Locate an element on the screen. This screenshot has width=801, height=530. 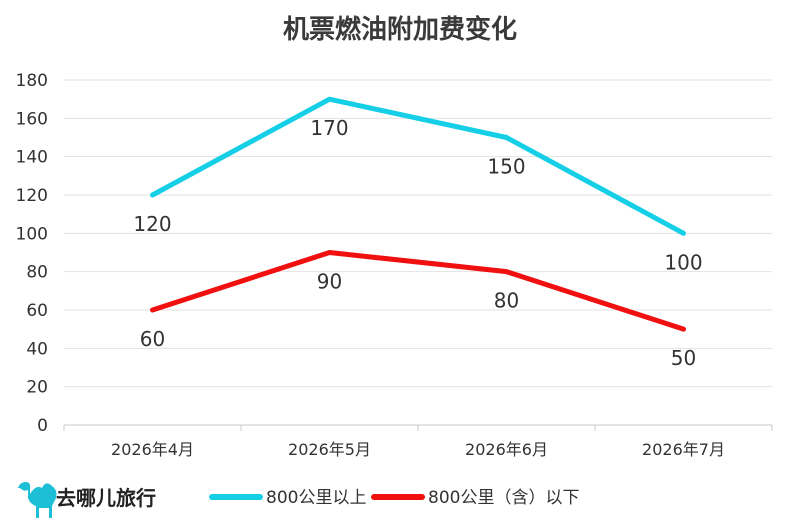
x-tick-label: 2026年7月 is located at coordinates (683, 449).